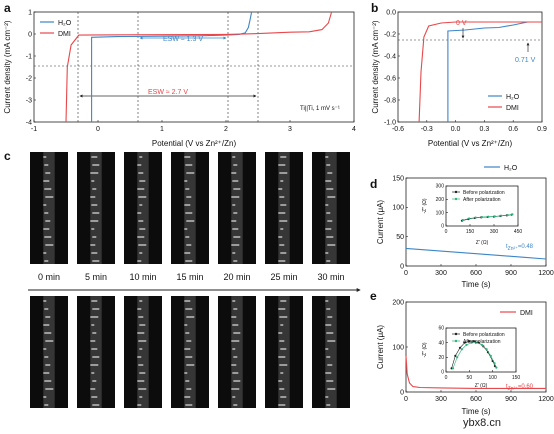 Image resolution: width=554 pixels, height=434 pixels. What do you see at coordinates (34, 129) in the screenshot?
I see `a-xtick-label: -1` at bounding box center [34, 129].